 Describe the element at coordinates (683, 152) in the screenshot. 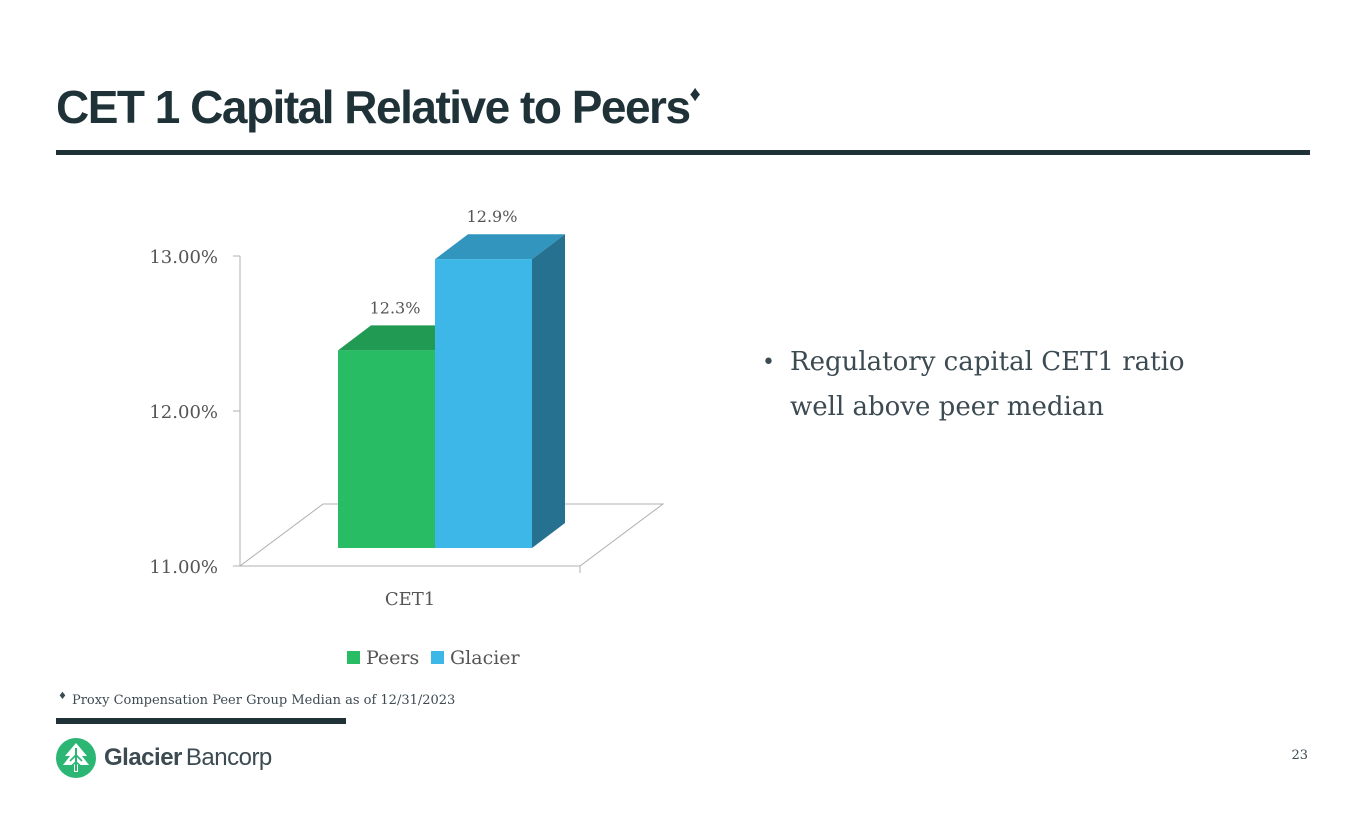

I see `title-divider` at that location.